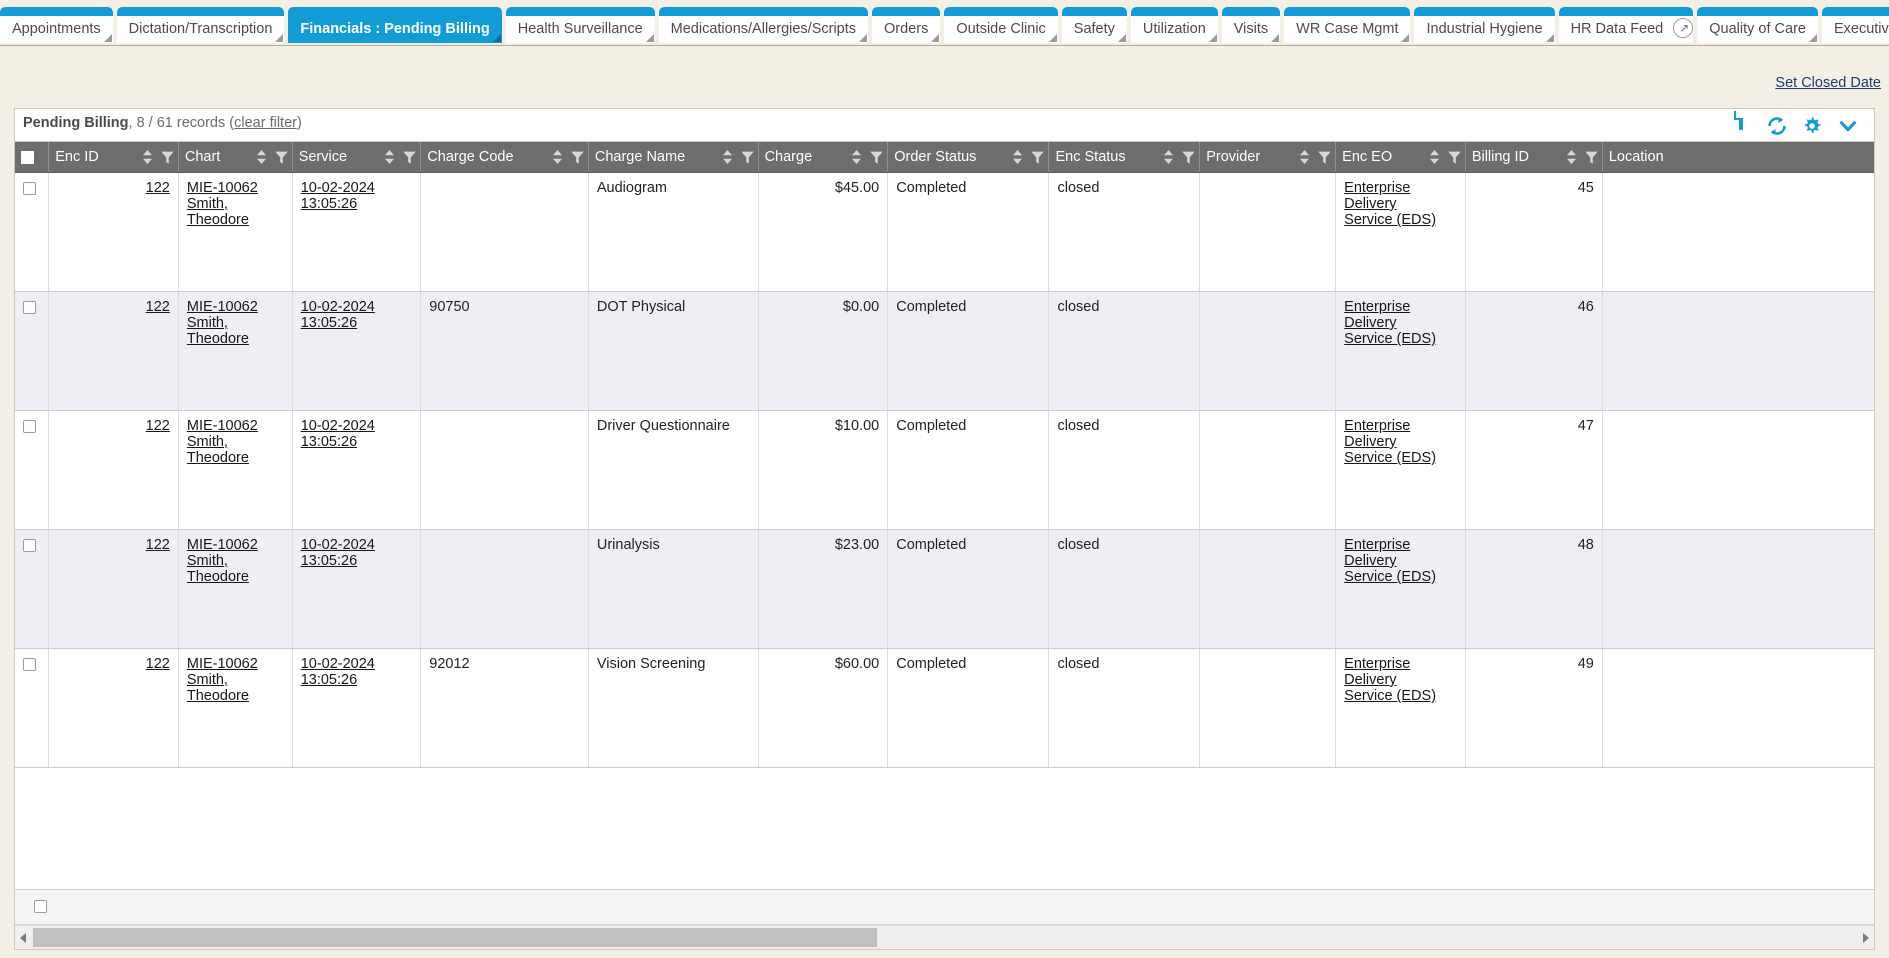 The image size is (1889, 958). What do you see at coordinates (1828, 83) in the screenshot?
I see `set-closed-date-link: Set Closed Date` at bounding box center [1828, 83].